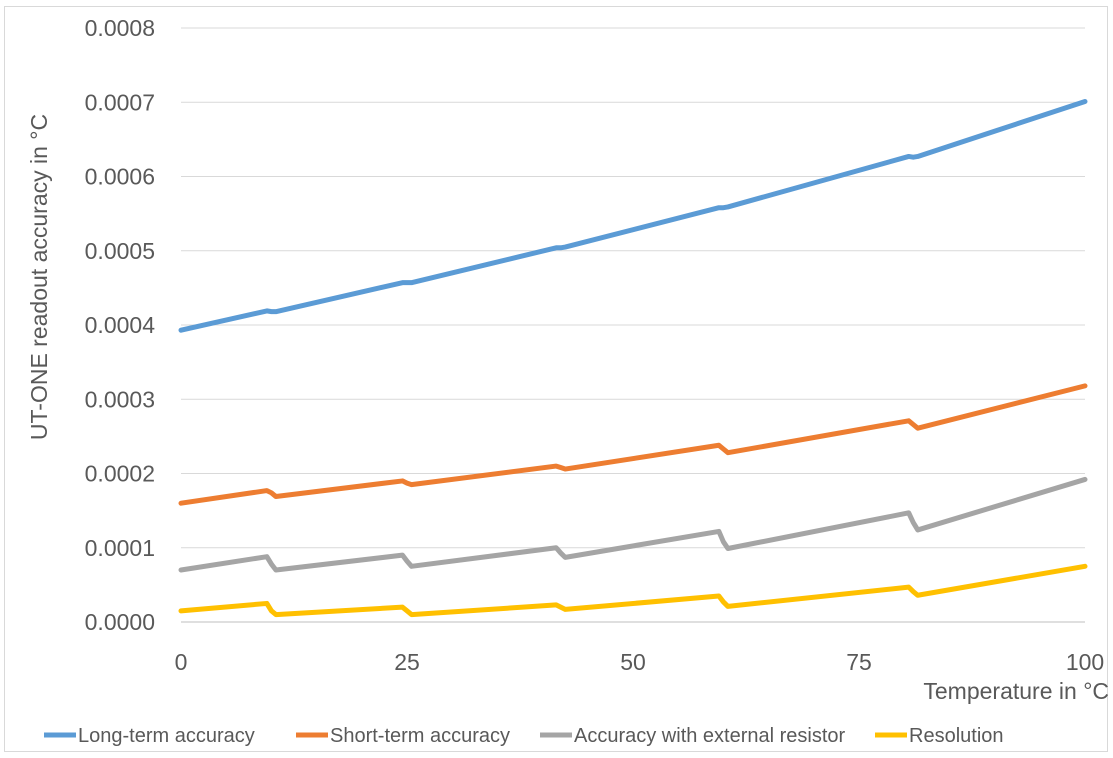  I want to click on legend-label: Resolution, so click(956, 736).